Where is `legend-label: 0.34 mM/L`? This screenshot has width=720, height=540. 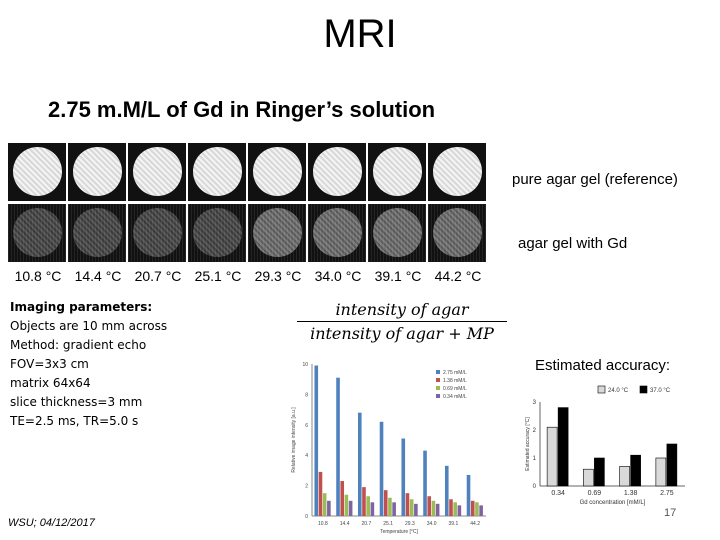 legend-label: 0.34 mM/L is located at coordinates (455, 397).